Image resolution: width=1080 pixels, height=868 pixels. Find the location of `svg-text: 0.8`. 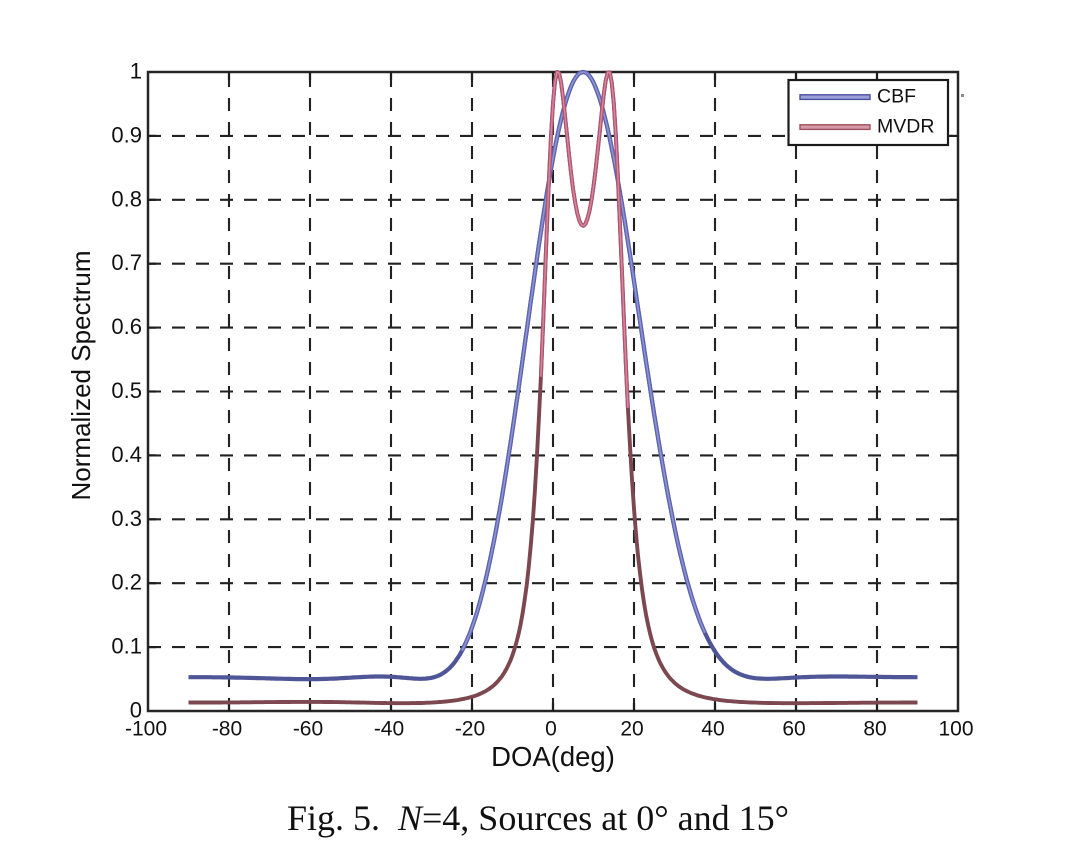

svg-text: 0.8 is located at coordinates (126, 198).